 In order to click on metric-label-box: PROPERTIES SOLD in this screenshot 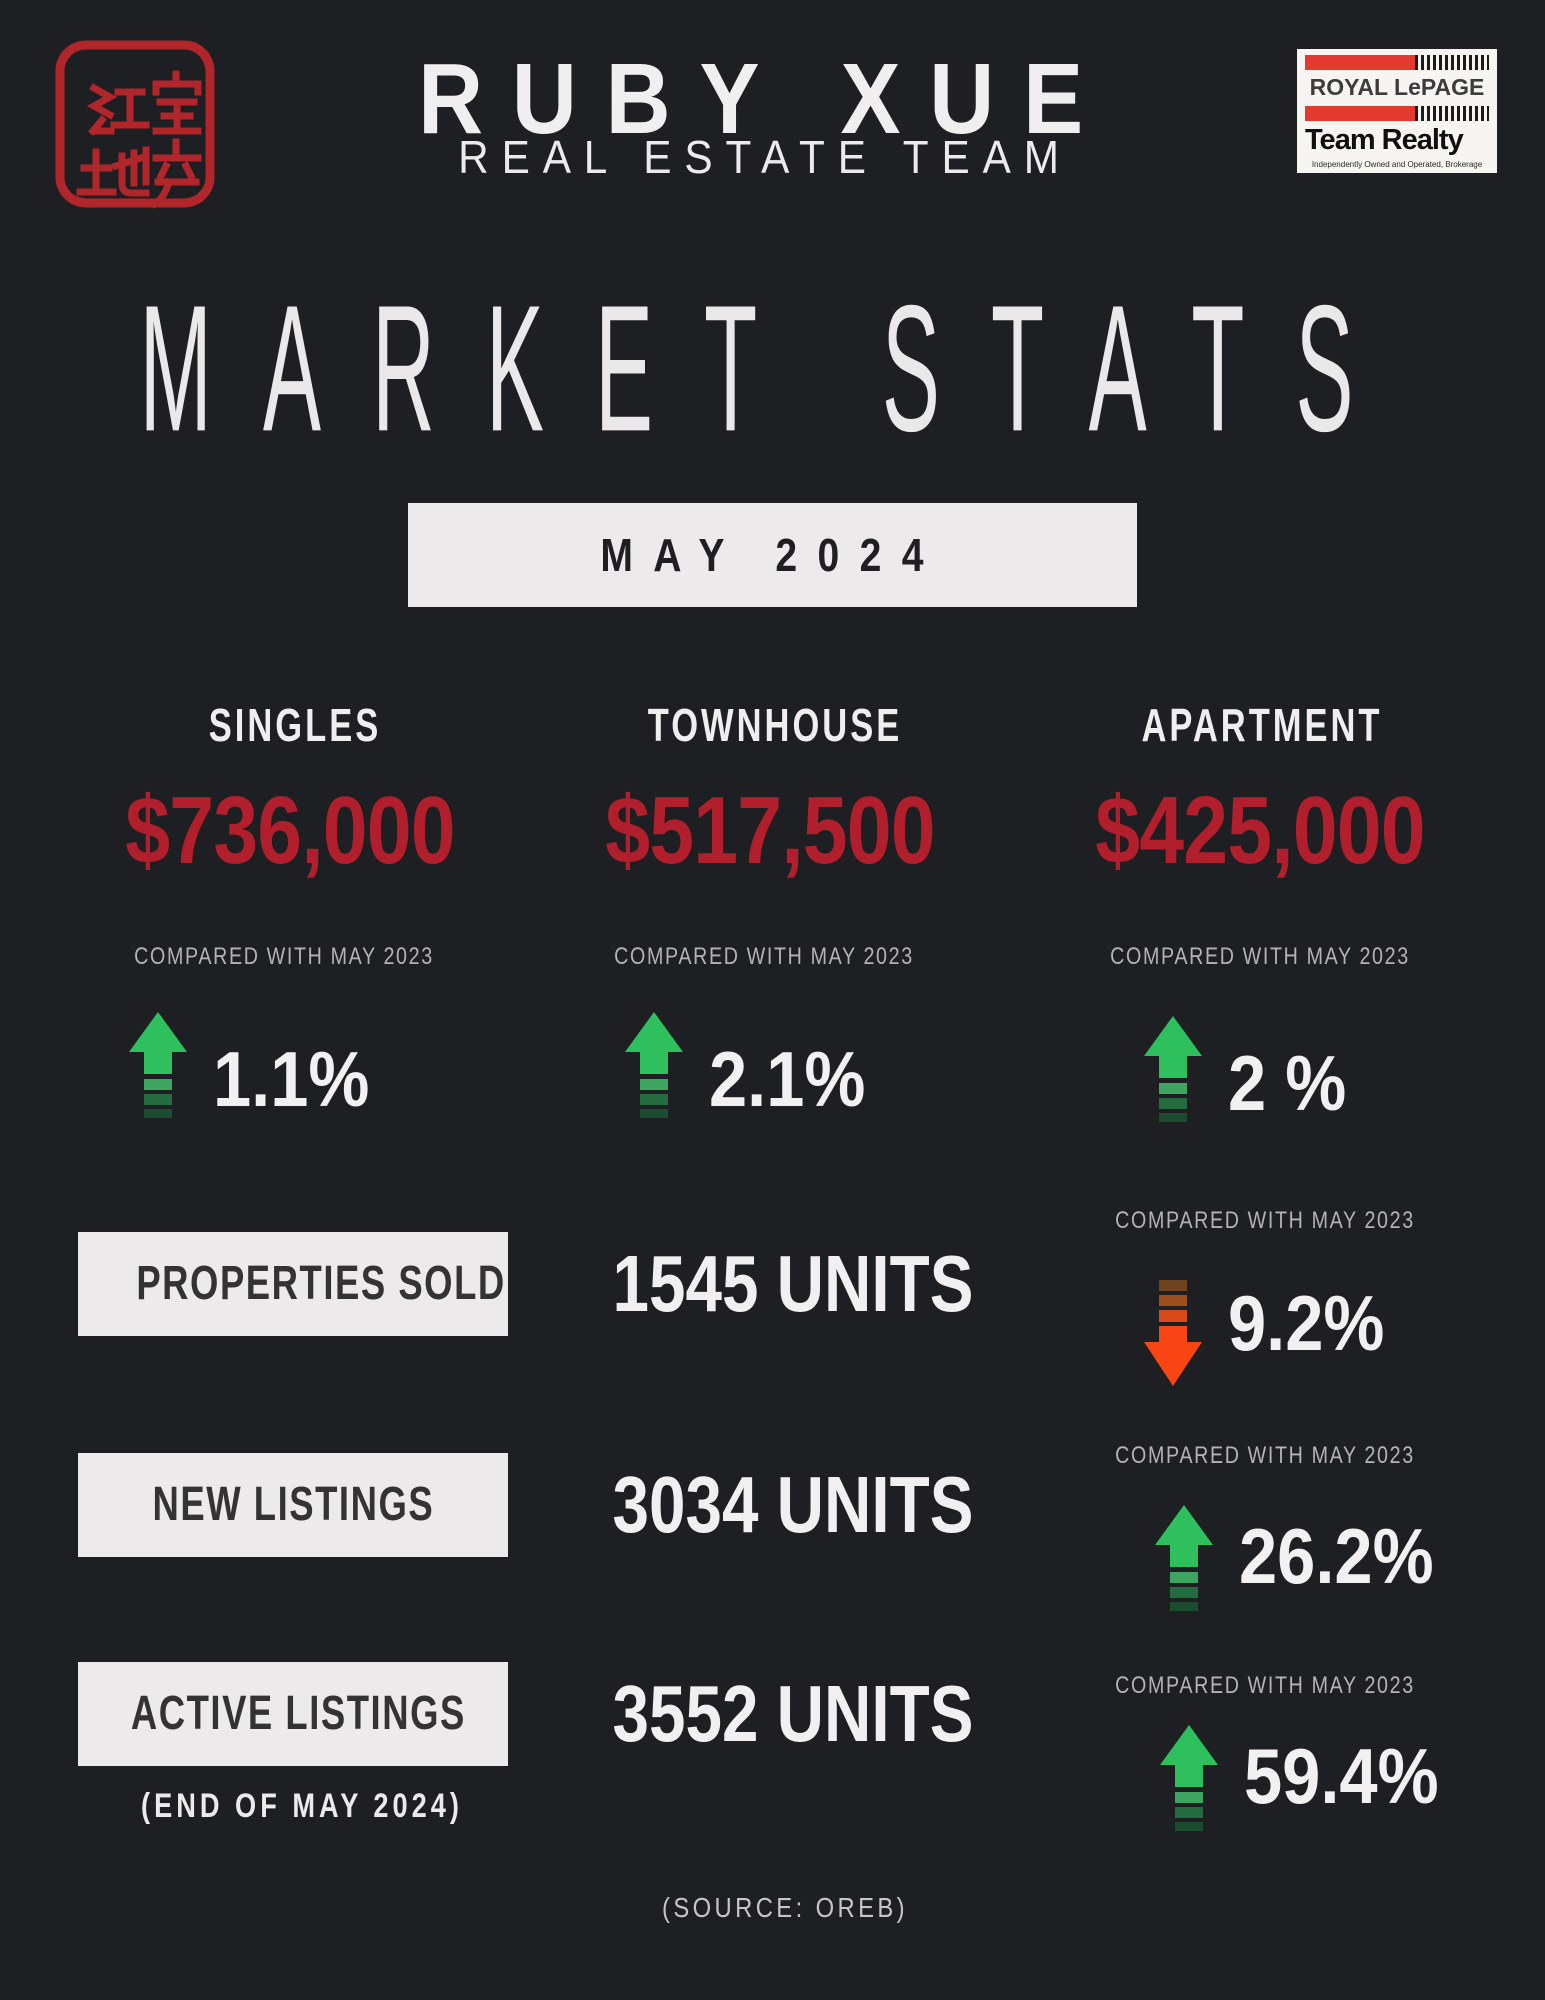, I will do `click(293, 1284)`.